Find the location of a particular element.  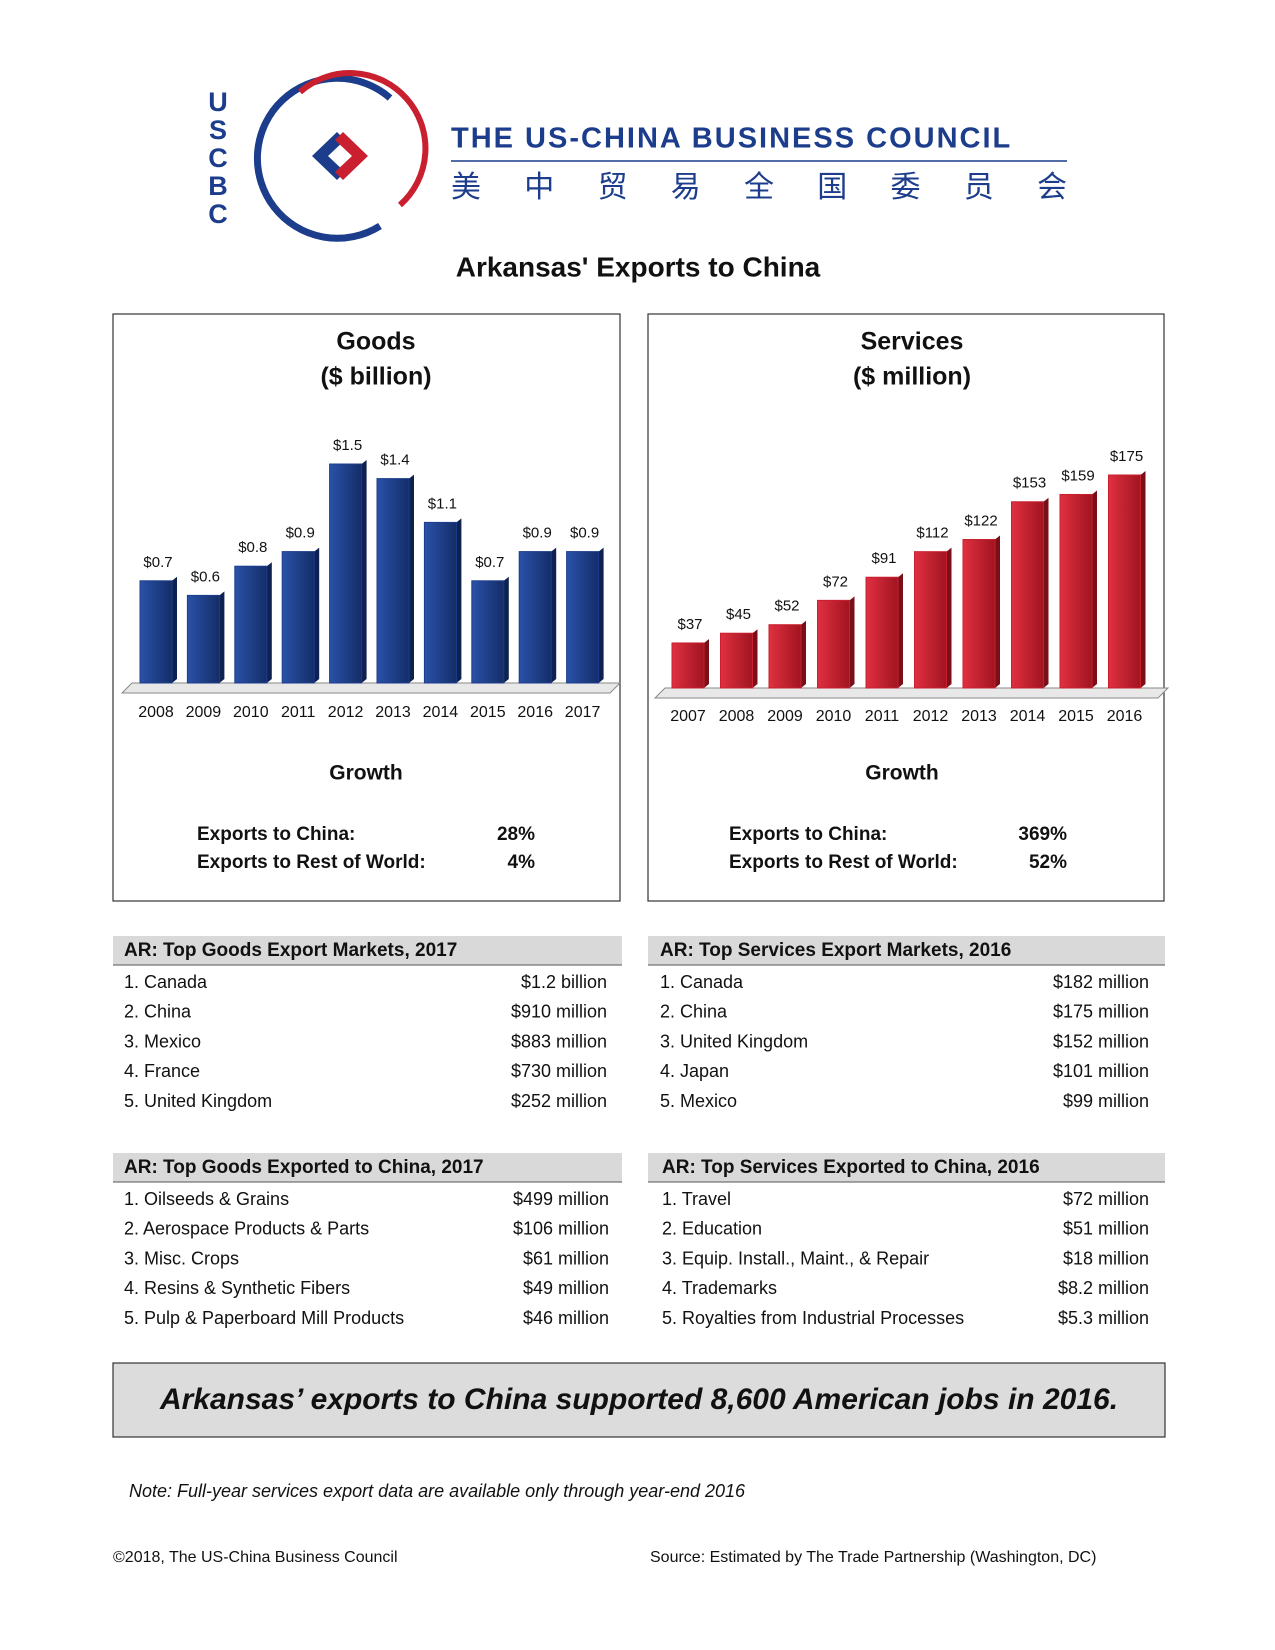

growth-value: 52% is located at coordinates (1048, 862).